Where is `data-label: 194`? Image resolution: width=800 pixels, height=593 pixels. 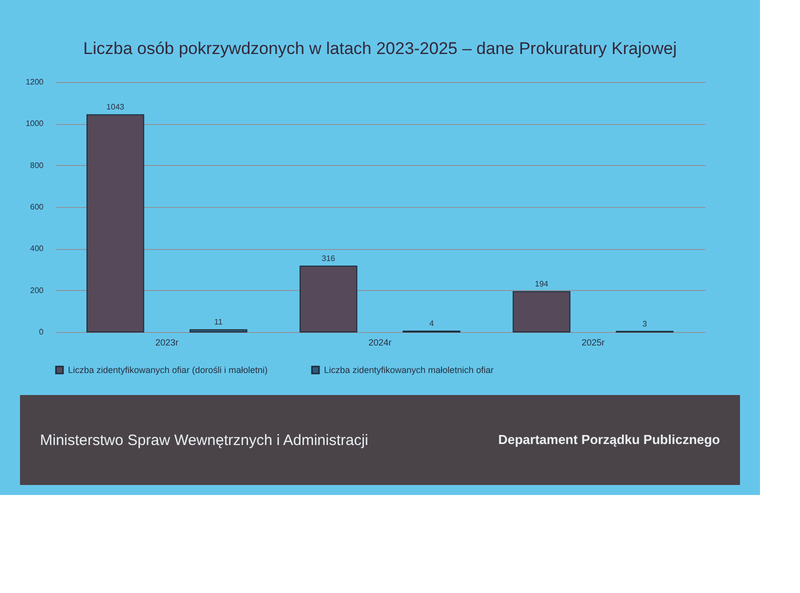 data-label: 194 is located at coordinates (541, 284).